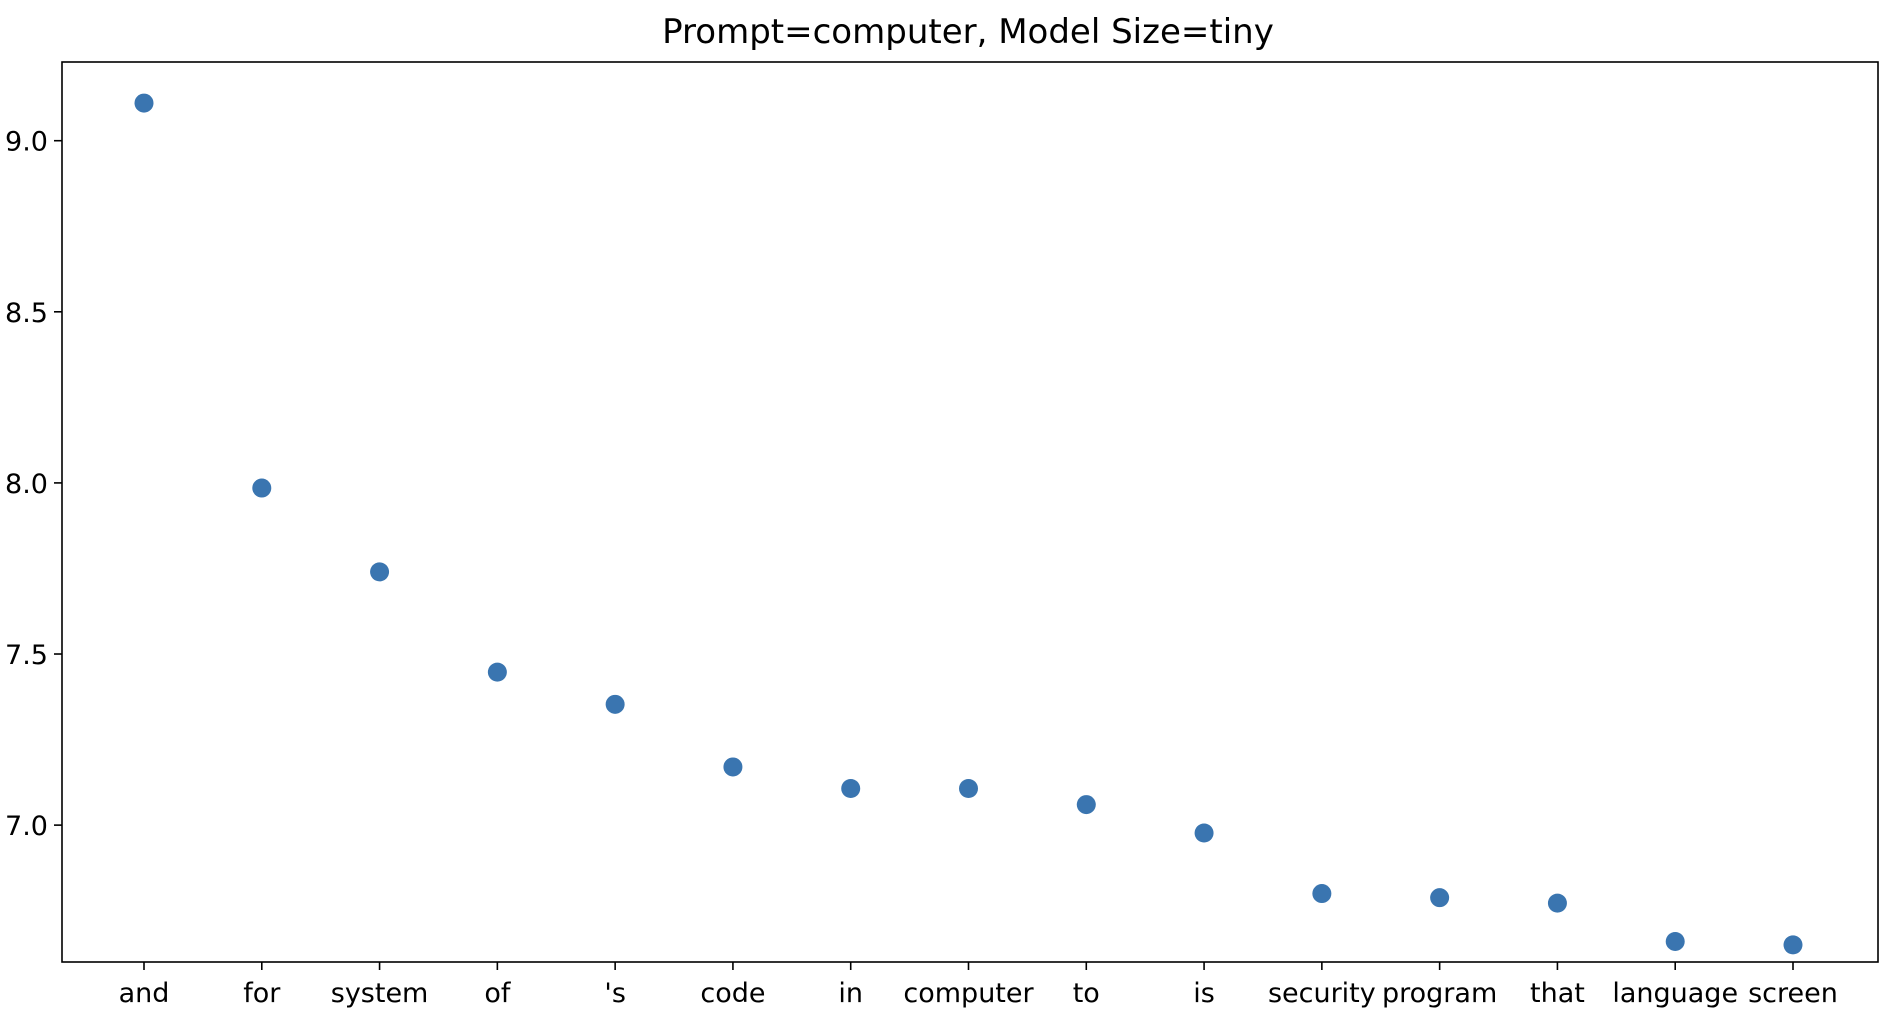  I want to click on chart-title: Prompt=computer, Model Size=tiny, so click(968, 32).